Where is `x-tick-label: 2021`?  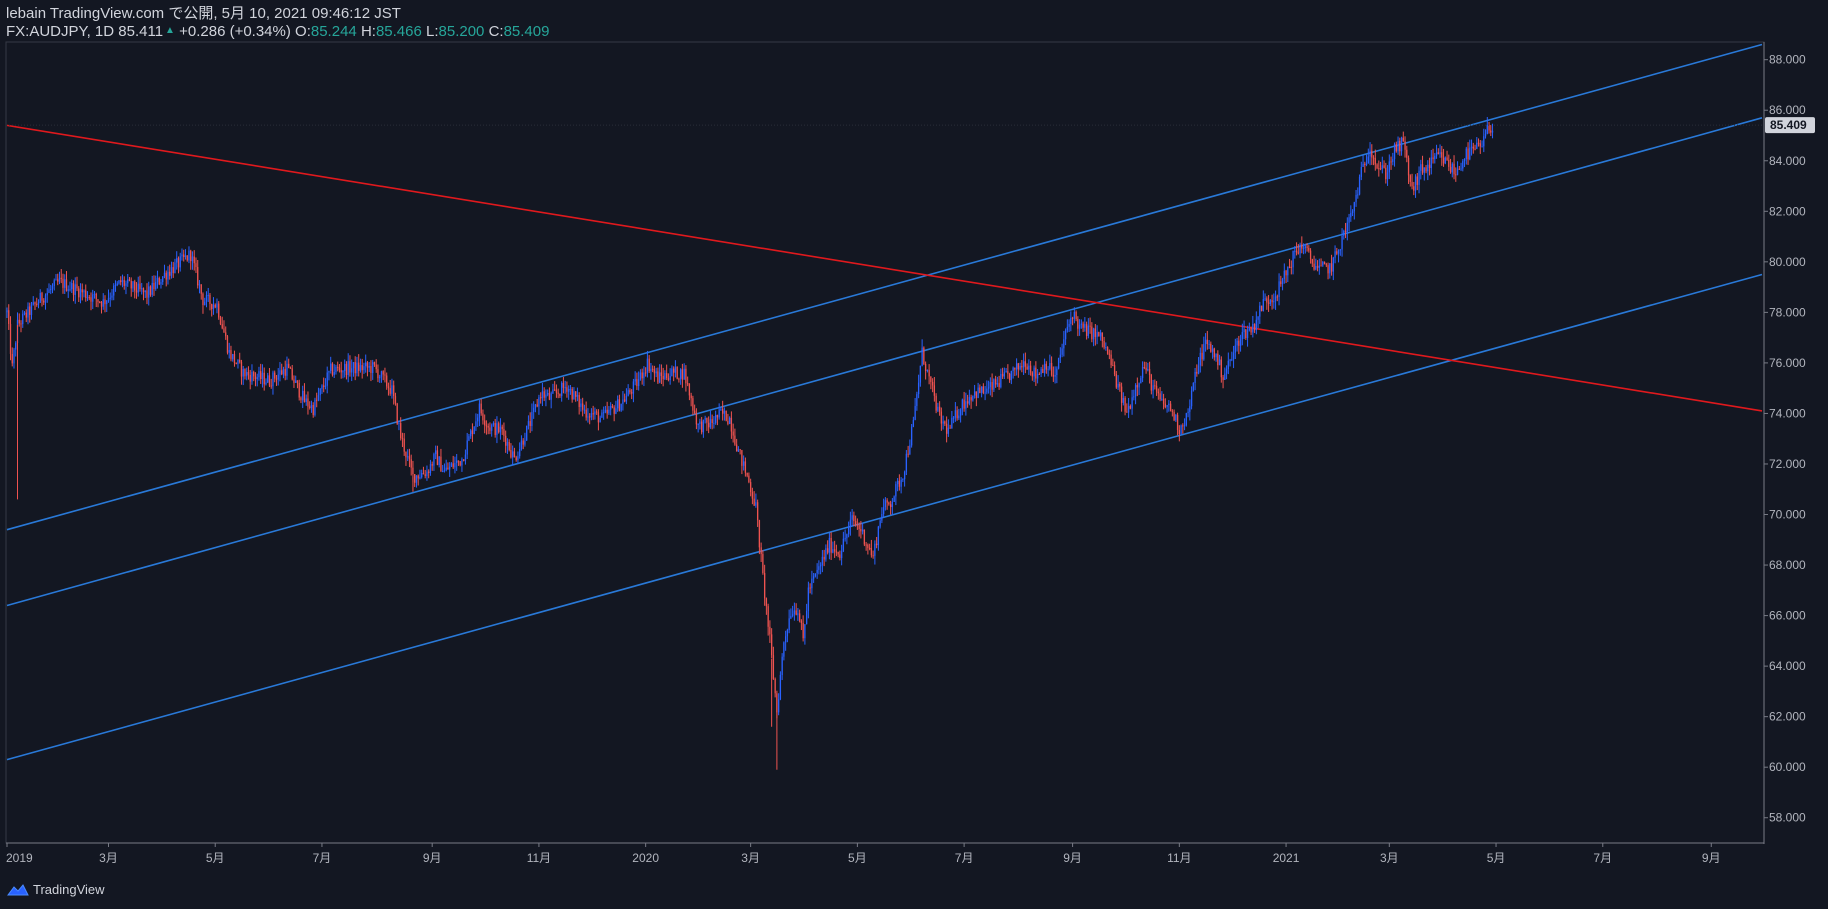 x-tick-label: 2021 is located at coordinates (1286, 858).